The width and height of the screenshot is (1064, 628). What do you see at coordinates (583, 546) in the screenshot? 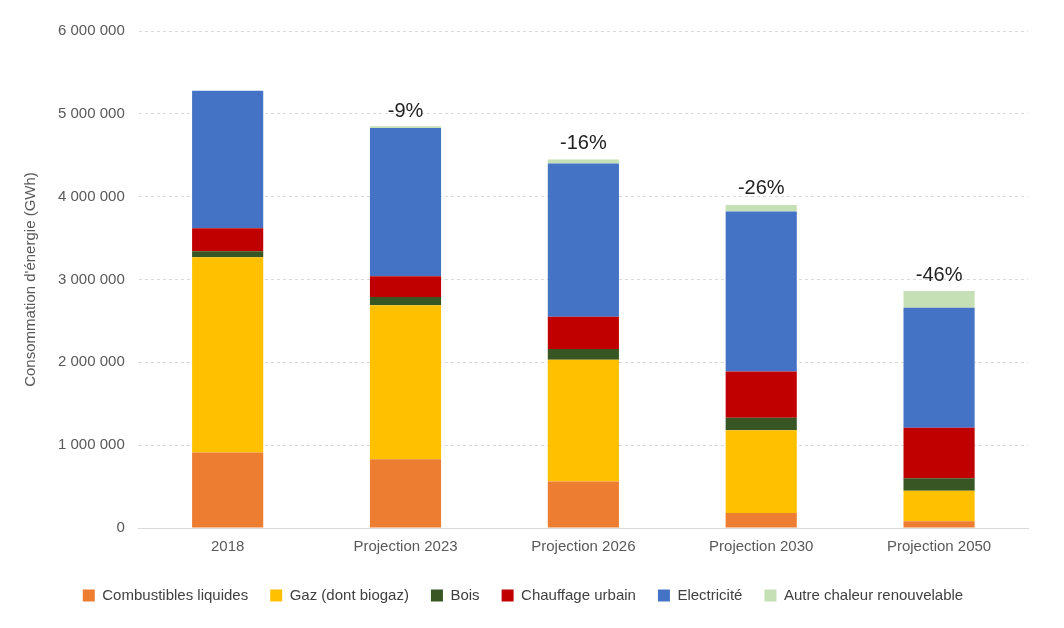
I see `x-tick-label: Projection 2026` at bounding box center [583, 546].